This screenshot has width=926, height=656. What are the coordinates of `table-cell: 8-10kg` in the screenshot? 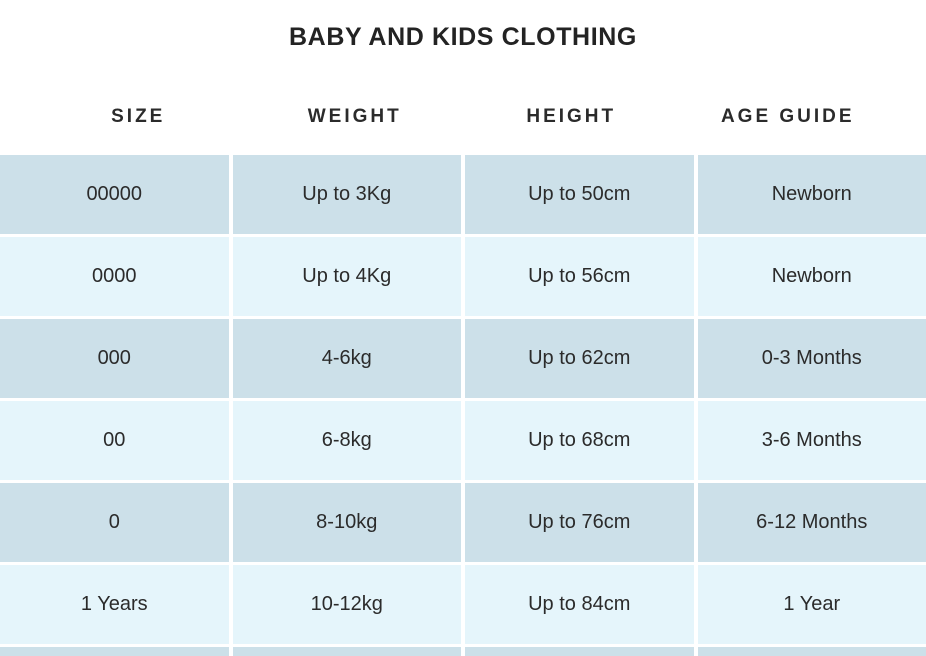 It's located at (346, 522).